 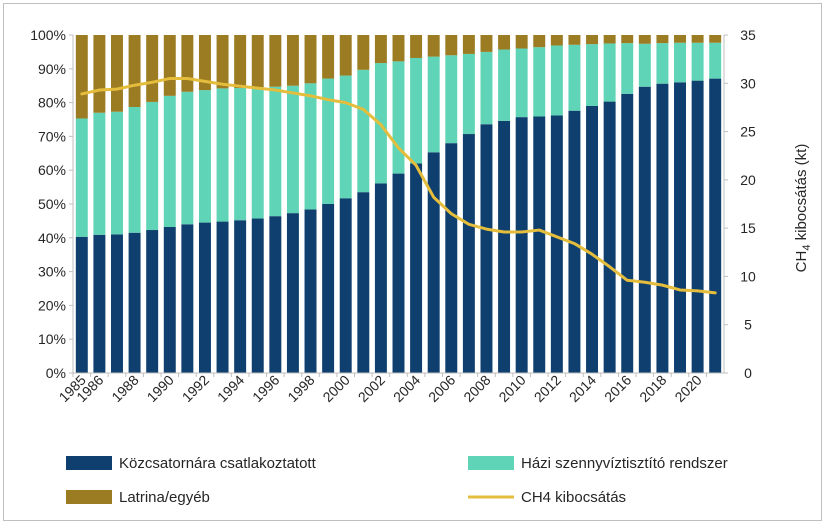 What do you see at coordinates (748, 132) in the screenshot?
I see `y-right-tick-25: 25` at bounding box center [748, 132].